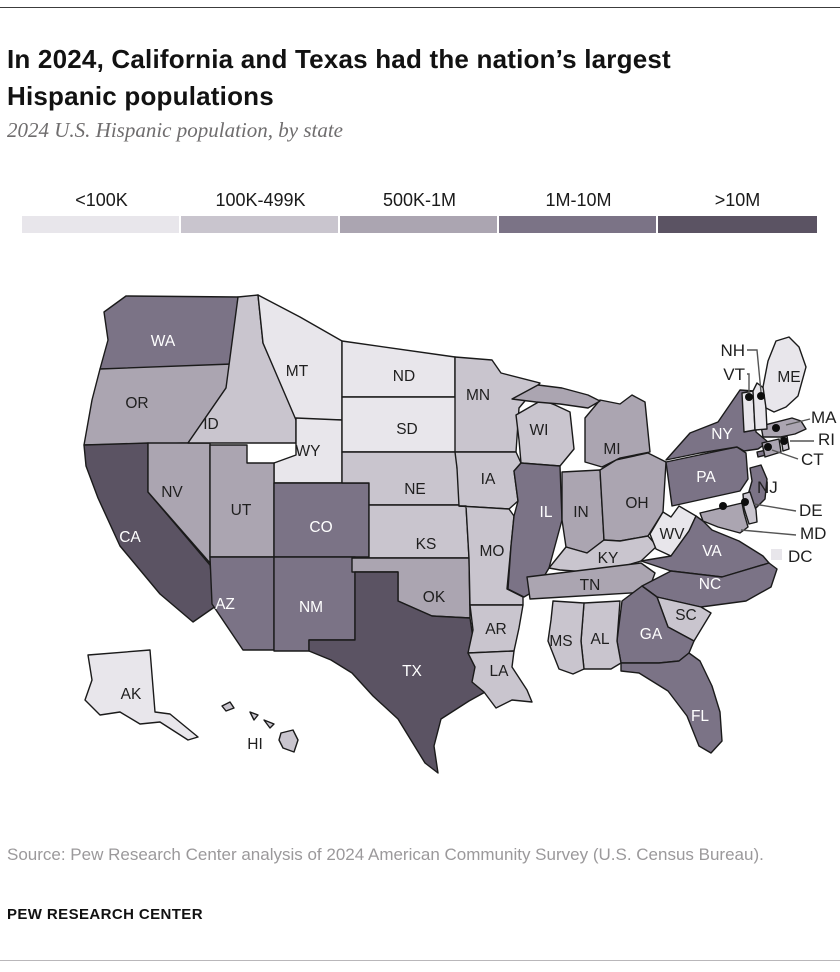 Image resolution: width=840 pixels, height=972 pixels. What do you see at coordinates (500, 671) in the screenshot?
I see `state-label-la: LA` at bounding box center [500, 671].